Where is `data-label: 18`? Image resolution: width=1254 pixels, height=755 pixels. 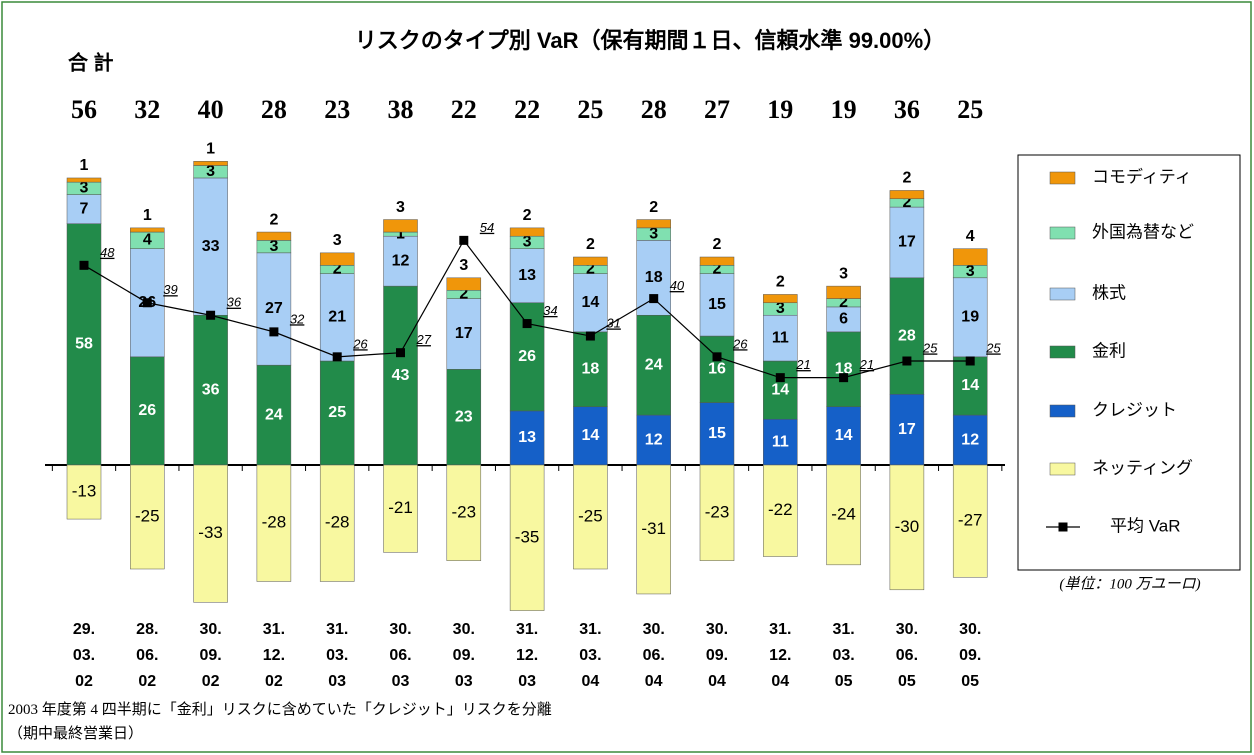
data-label: 18 is located at coordinates (591, 369).